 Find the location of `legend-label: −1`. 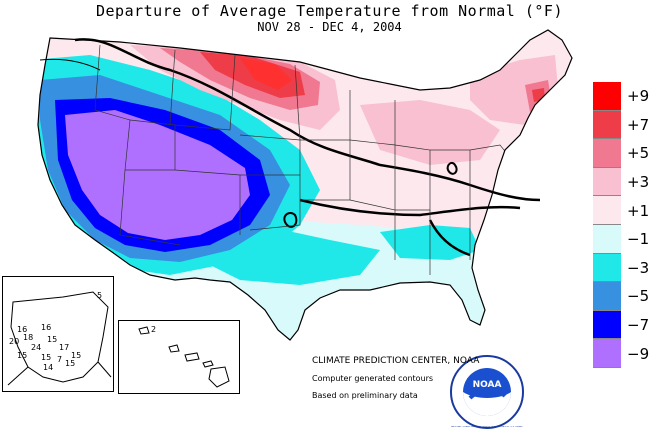

legend-label: −1 is located at coordinates (638, 239).